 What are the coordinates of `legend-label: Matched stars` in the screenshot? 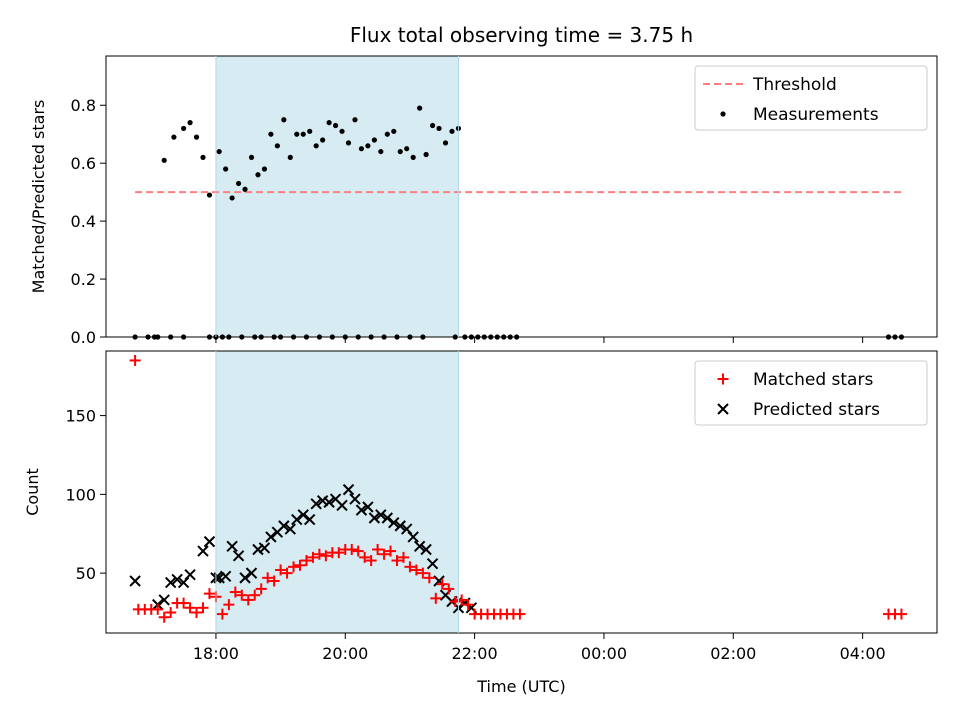 It's located at (813, 380).